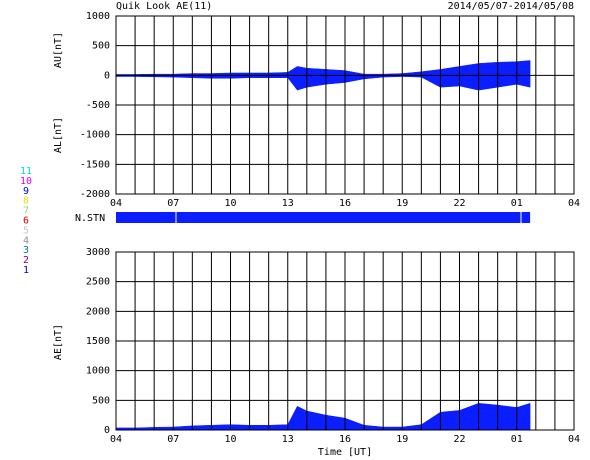 This screenshot has height=460, width=590. What do you see at coordinates (90, 218) in the screenshot?
I see `station-label: N.STN` at bounding box center [90, 218].